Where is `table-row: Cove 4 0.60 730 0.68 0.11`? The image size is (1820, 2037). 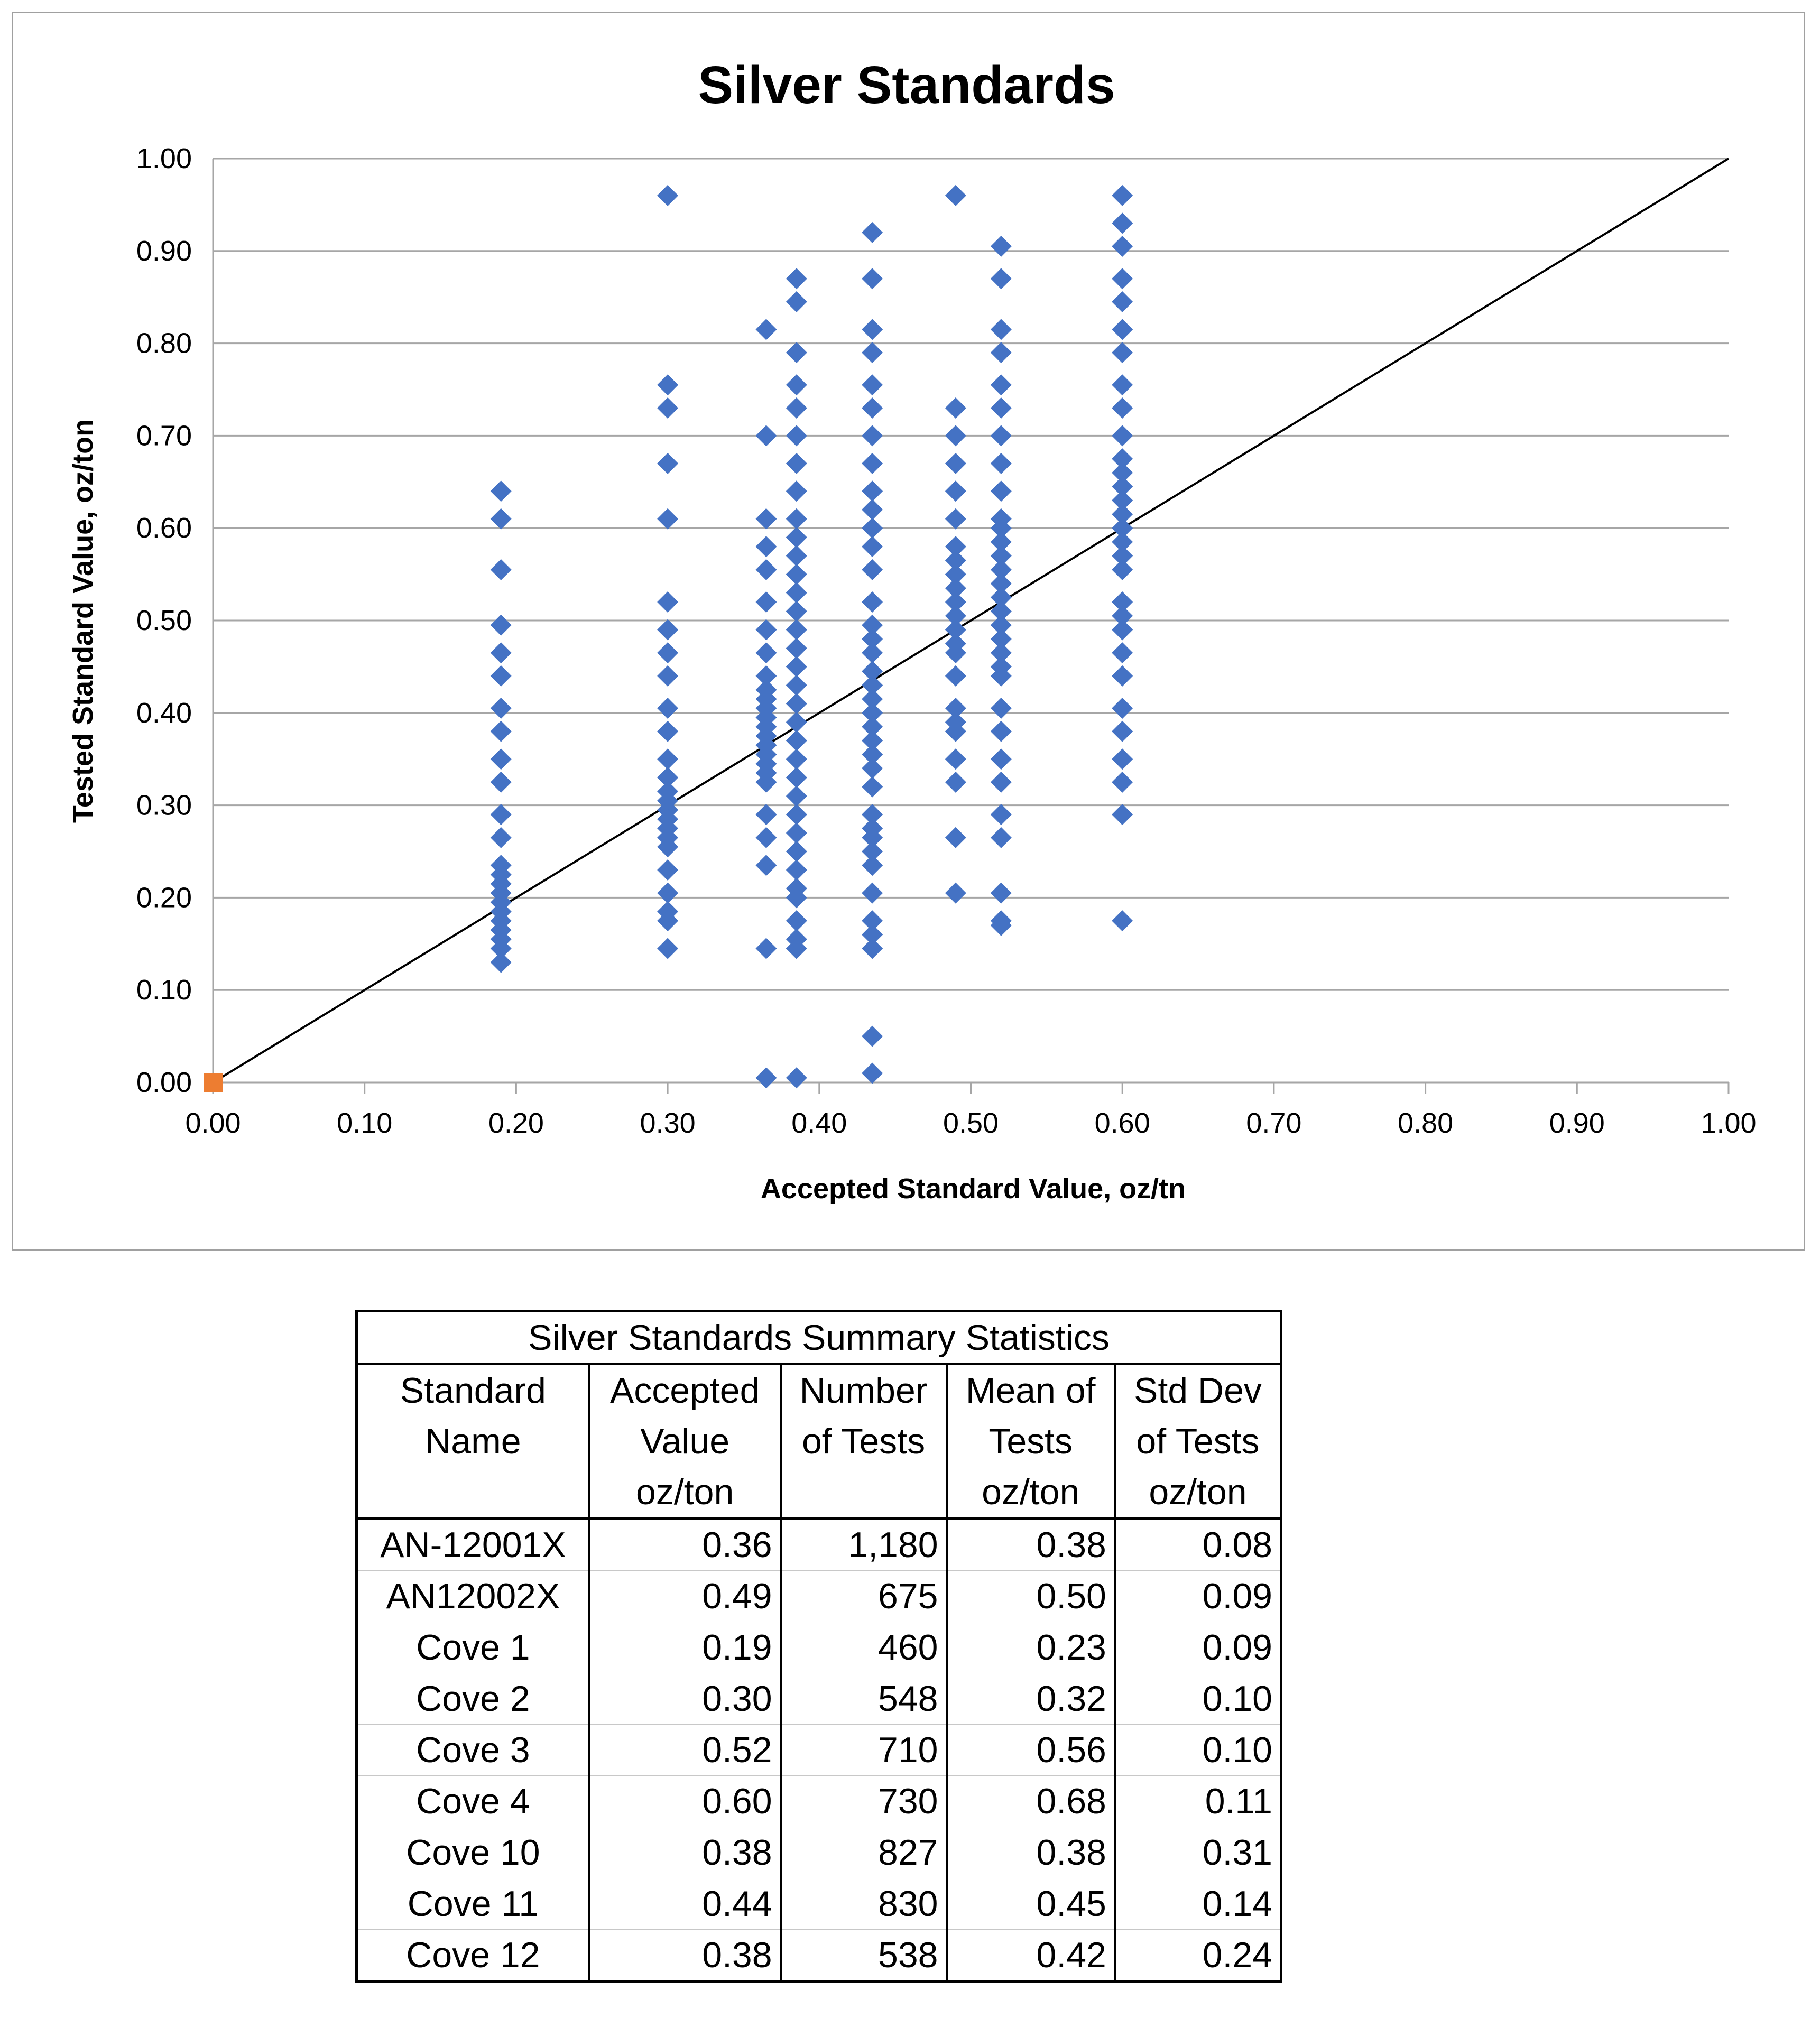 table-row: Cove 4 0.60 730 0.68 0.11 is located at coordinates (819, 1801).